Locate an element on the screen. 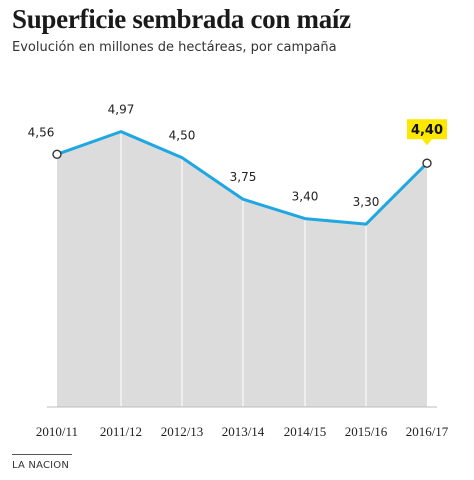 This screenshot has height=480, width=474. x-tick-label: 2011/12 is located at coordinates (121, 431).